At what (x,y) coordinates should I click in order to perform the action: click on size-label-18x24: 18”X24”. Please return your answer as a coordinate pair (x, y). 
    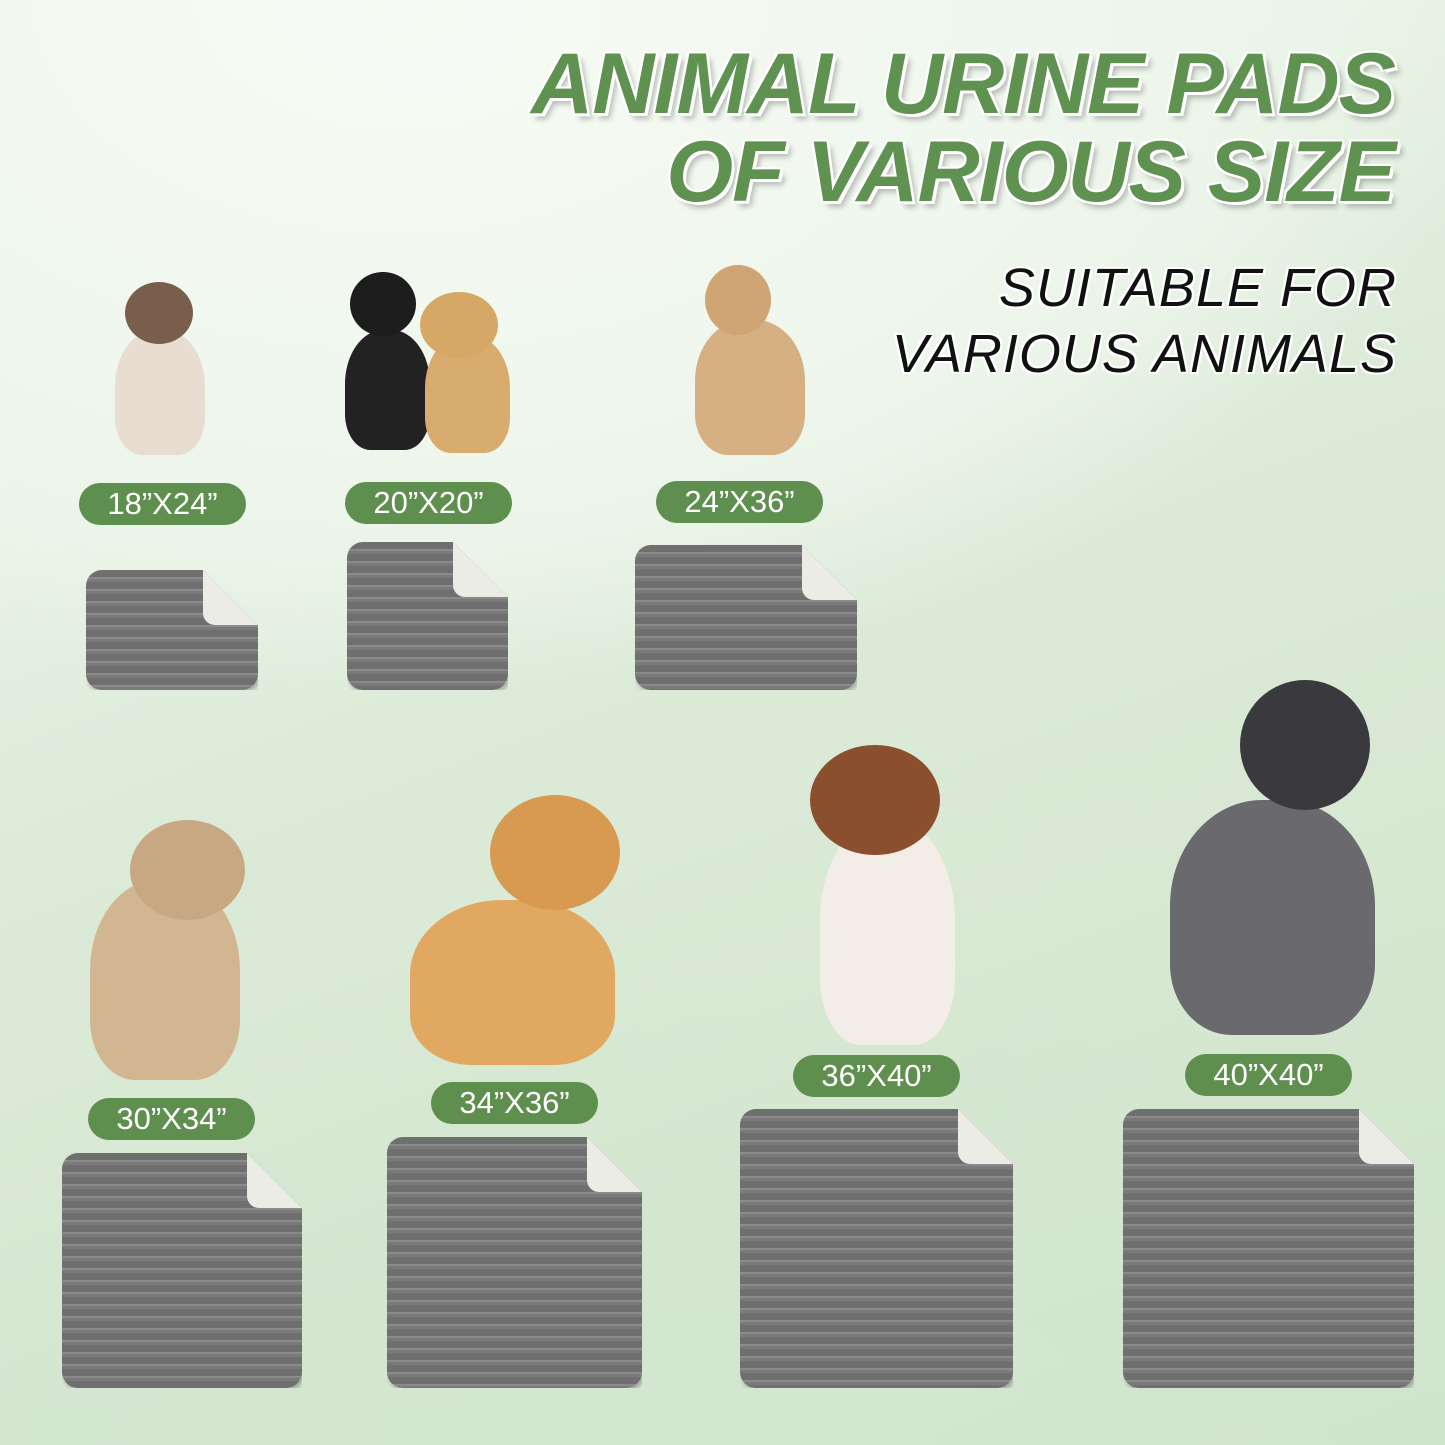
    Looking at the image, I should click on (162, 504).